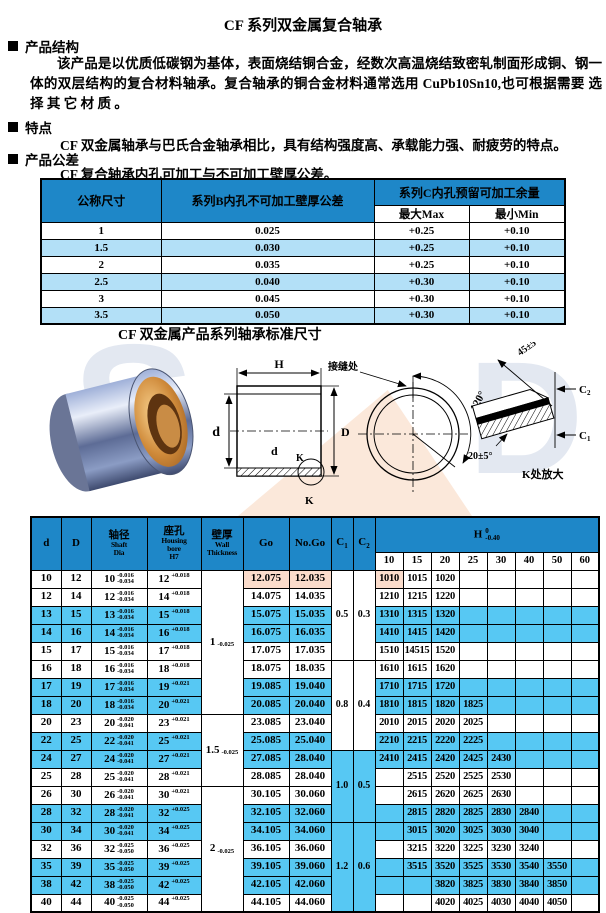 This screenshot has height=913, width=606. Describe the element at coordinates (342, 786) in the screenshot. I see `table-cell: 1.0` at that location.